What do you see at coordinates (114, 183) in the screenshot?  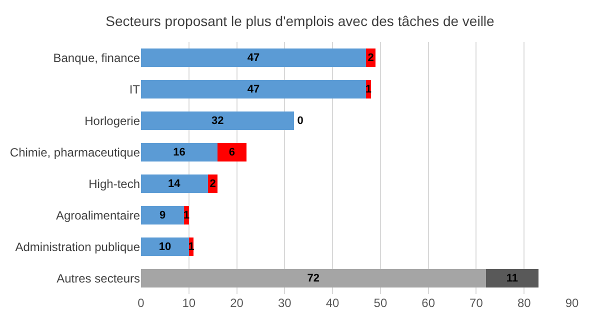 I see `y-tick-label: High-tech` at bounding box center [114, 183].